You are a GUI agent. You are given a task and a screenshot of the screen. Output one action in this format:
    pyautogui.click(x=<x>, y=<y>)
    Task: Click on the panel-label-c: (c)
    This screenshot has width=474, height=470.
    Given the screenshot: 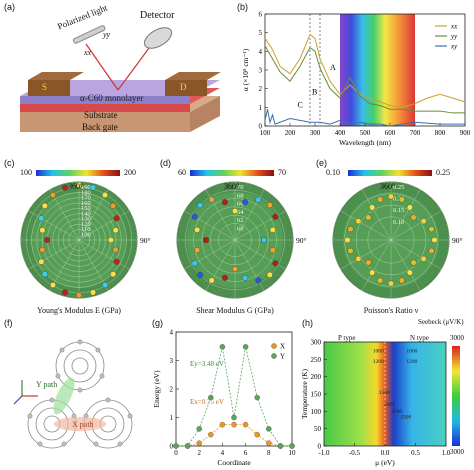 What is the action you would take?
    pyautogui.click(x=9, y=163)
    